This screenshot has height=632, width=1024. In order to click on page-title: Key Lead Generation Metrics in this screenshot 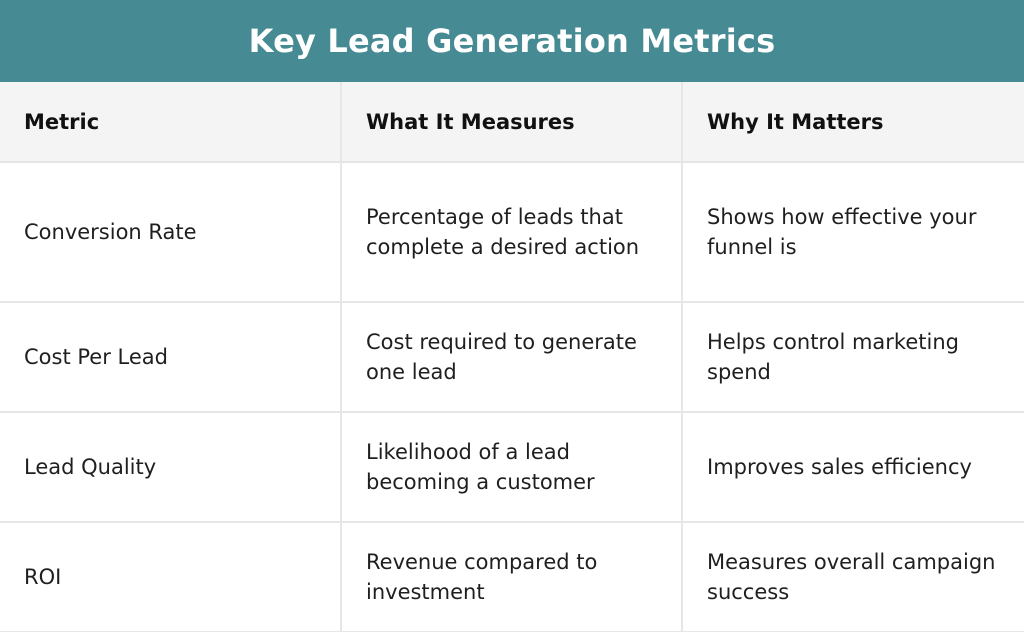, I will do `click(512, 41)`.